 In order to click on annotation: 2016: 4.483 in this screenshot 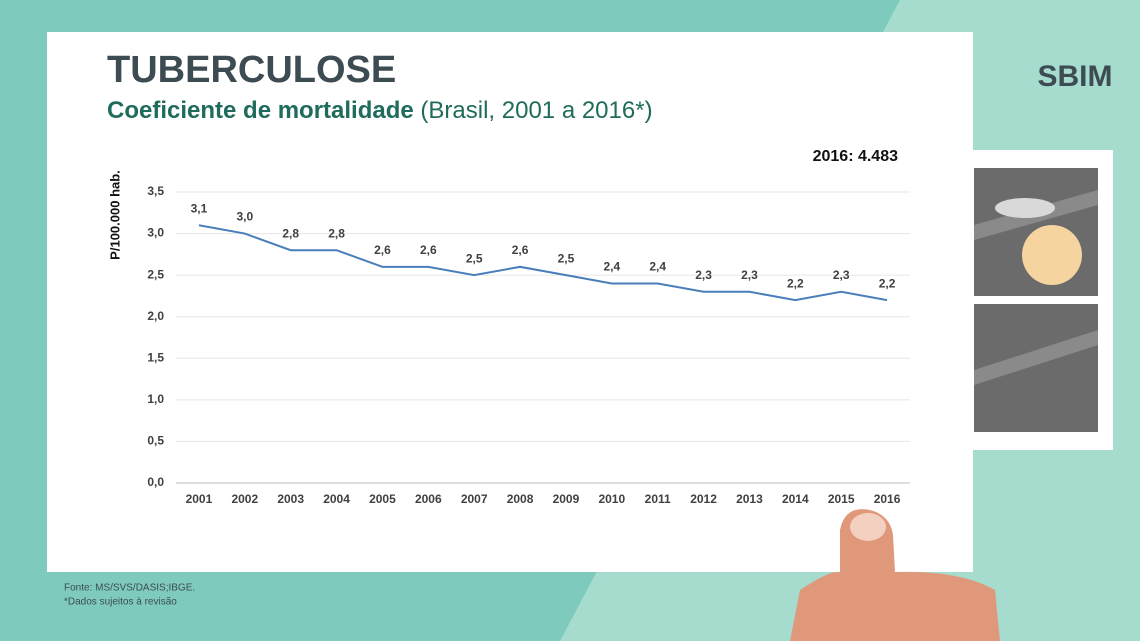, I will do `click(856, 156)`.